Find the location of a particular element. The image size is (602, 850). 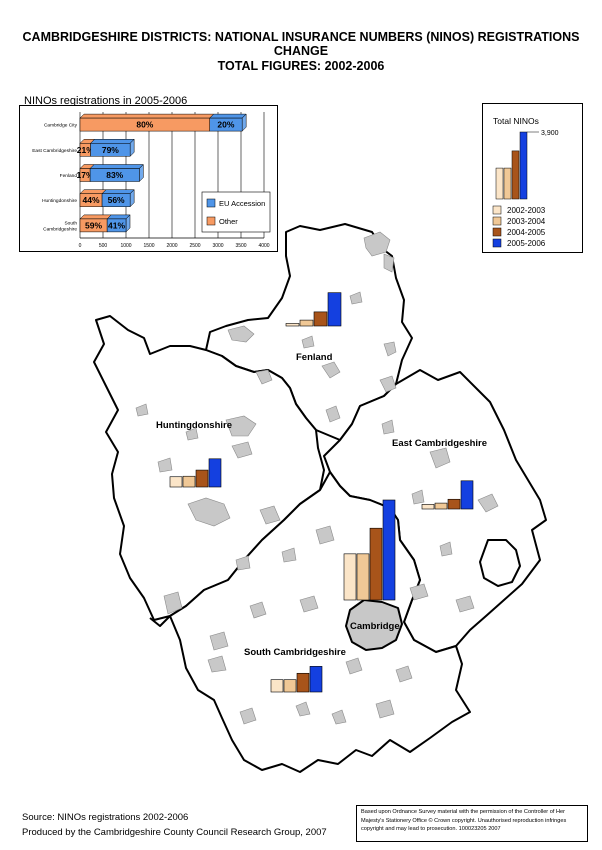

label-huntingdonshire: Huntingdonshire is located at coordinates (194, 425).